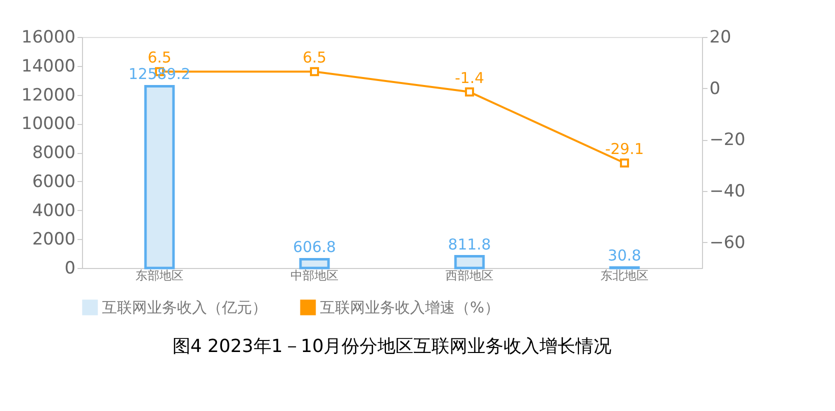 Image resolution: width=835 pixels, height=411 pixels. I want to click on data-label: -1.4, so click(469, 77).